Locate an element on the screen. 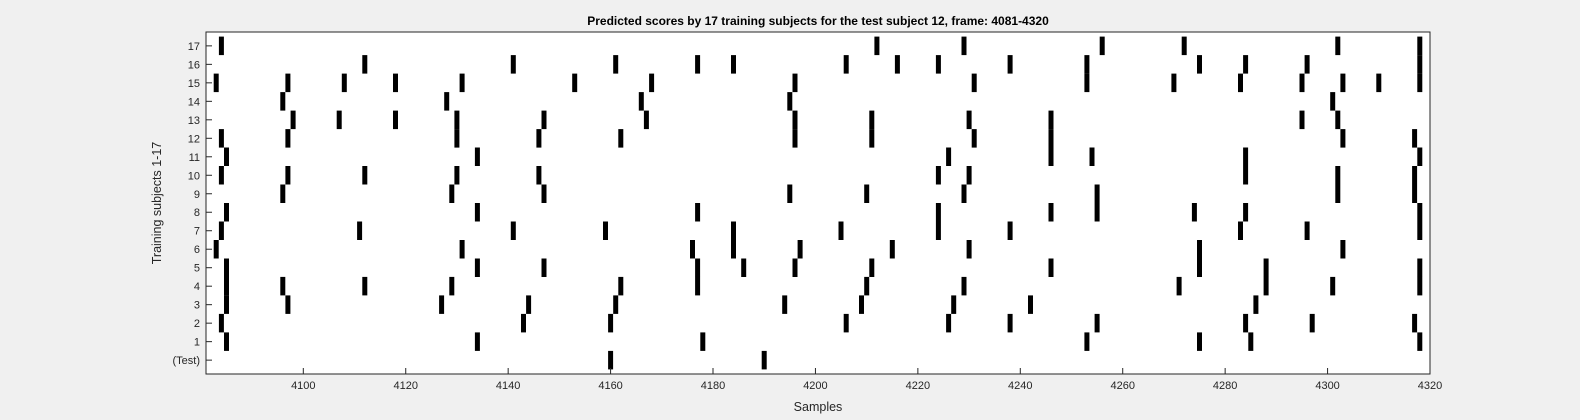 The height and width of the screenshot is (420, 1580). x-tick-label: 4100 is located at coordinates (303, 386).